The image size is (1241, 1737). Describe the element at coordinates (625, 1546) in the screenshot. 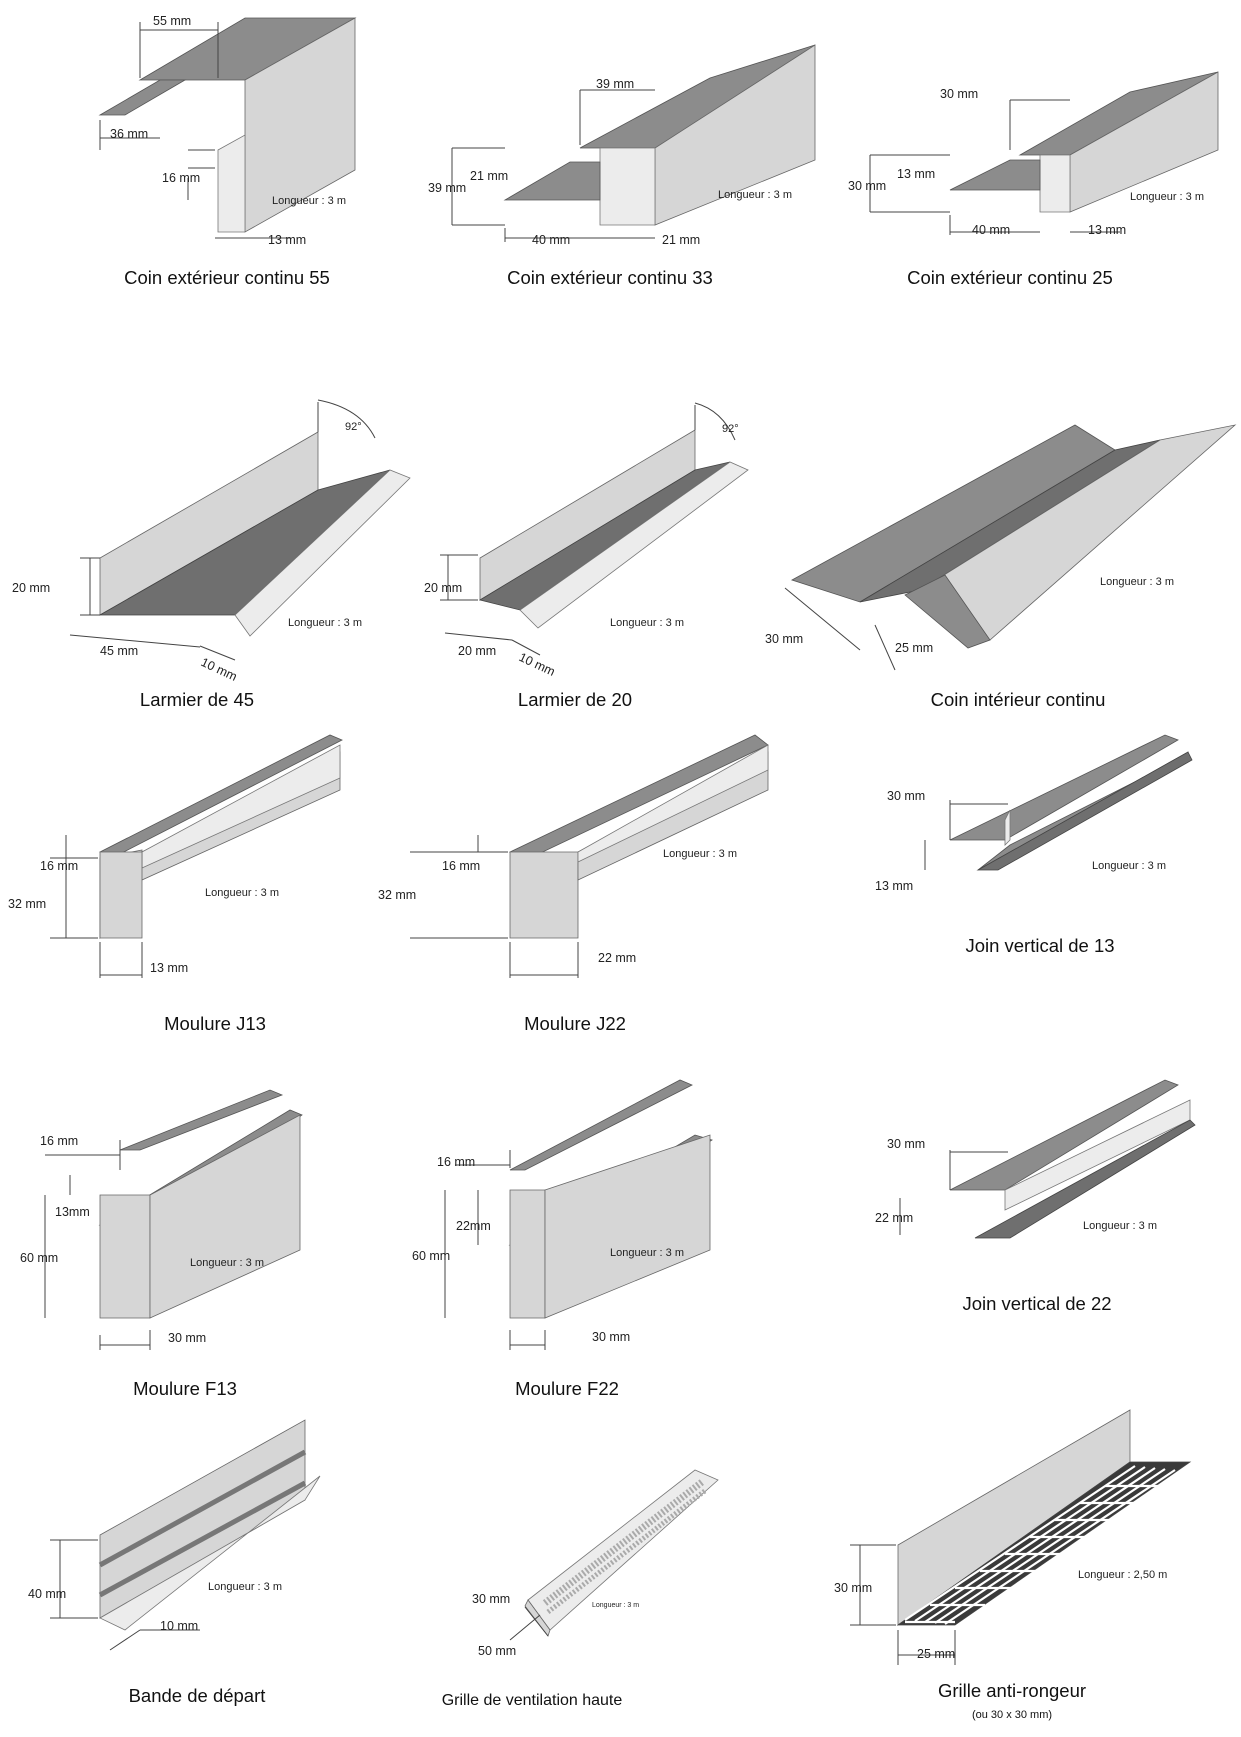

I see `vent-holes` at that location.